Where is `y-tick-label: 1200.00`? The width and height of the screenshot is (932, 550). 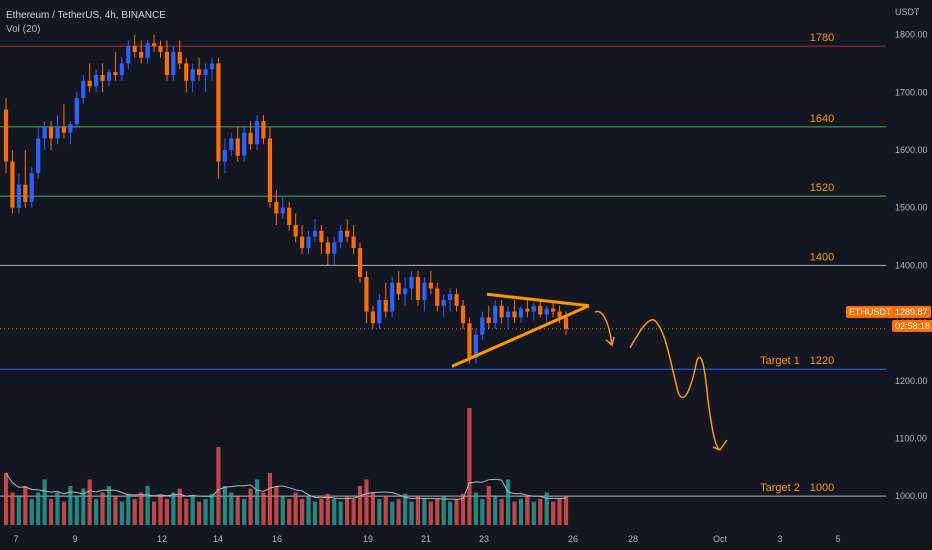
y-tick-label: 1200.00 is located at coordinates (911, 381).